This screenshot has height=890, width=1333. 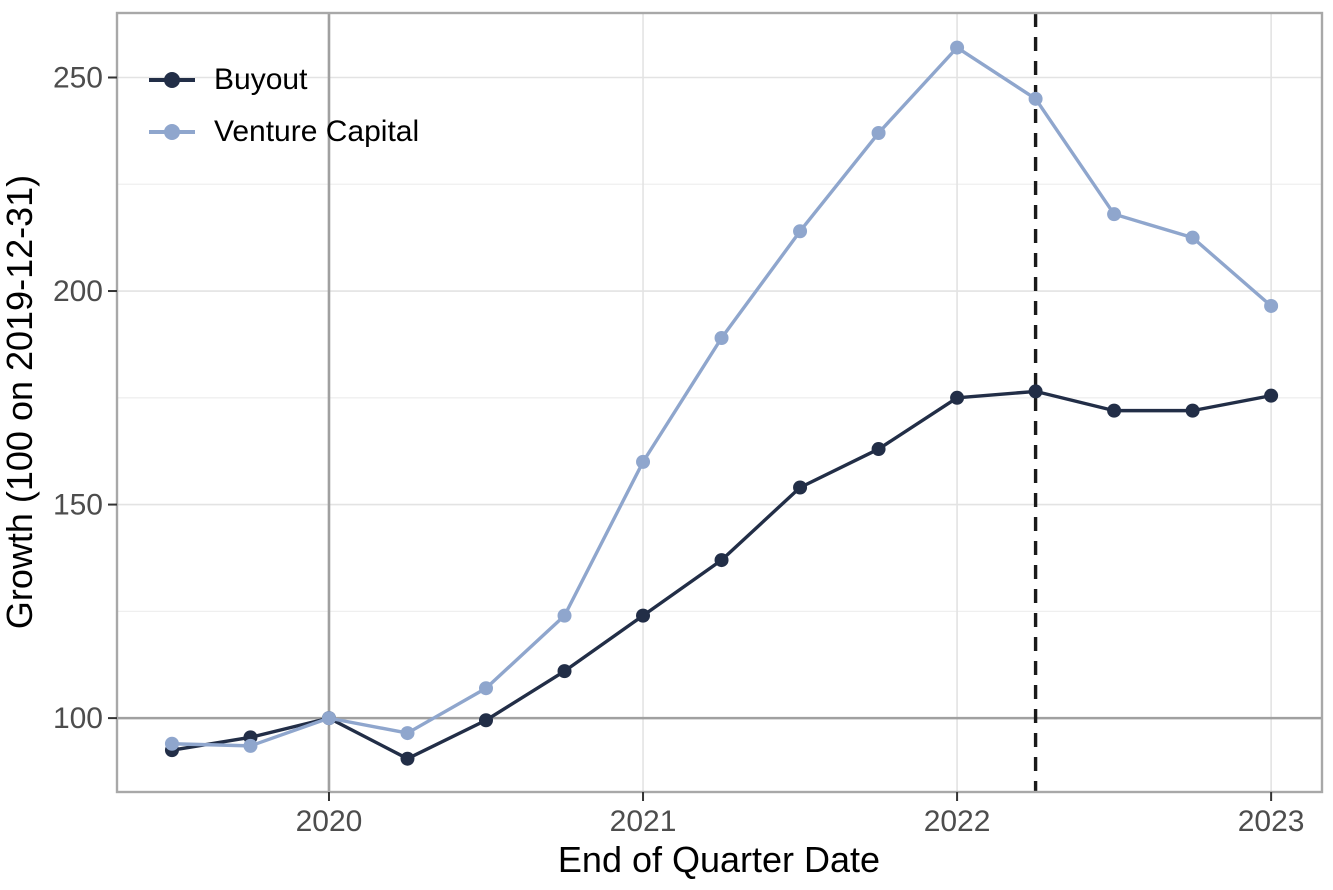 What do you see at coordinates (719, 859) in the screenshot?
I see `x-axis-title: End of Quarter Date` at bounding box center [719, 859].